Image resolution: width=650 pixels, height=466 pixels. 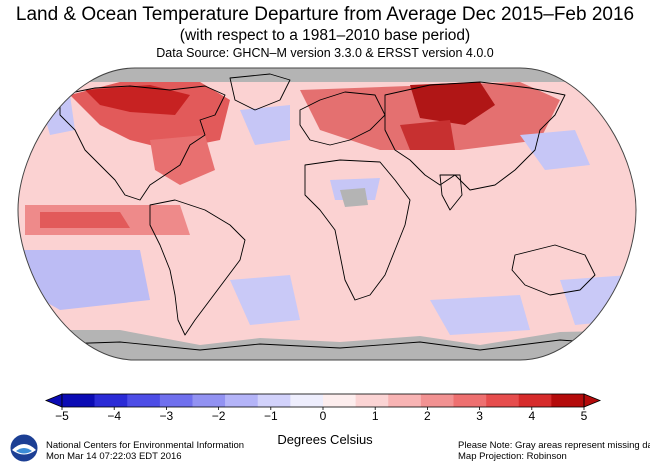 I want to click on south-america-coastline, so click(x=197, y=267).